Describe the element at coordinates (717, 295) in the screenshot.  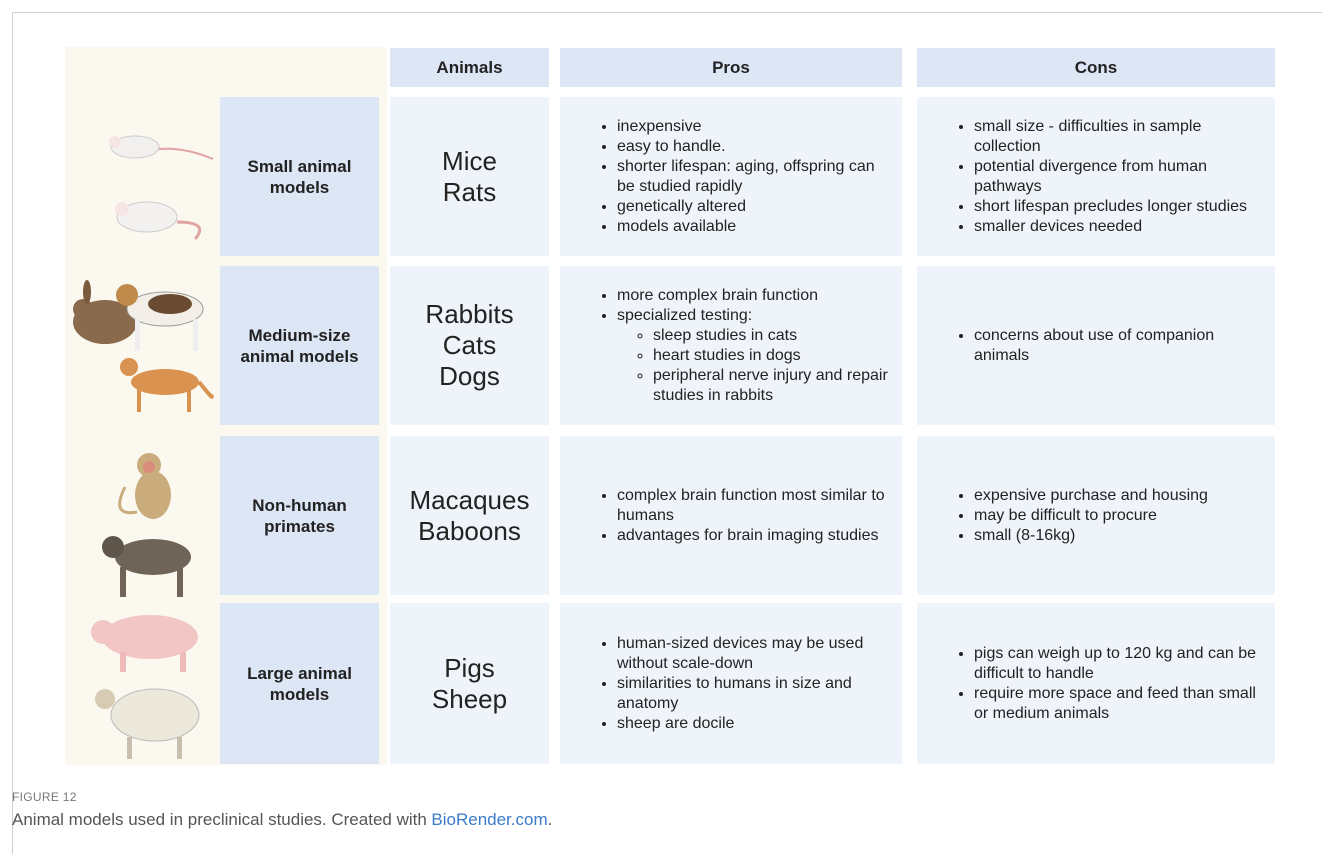
I see `bullet-text: more complex brain function` at that location.